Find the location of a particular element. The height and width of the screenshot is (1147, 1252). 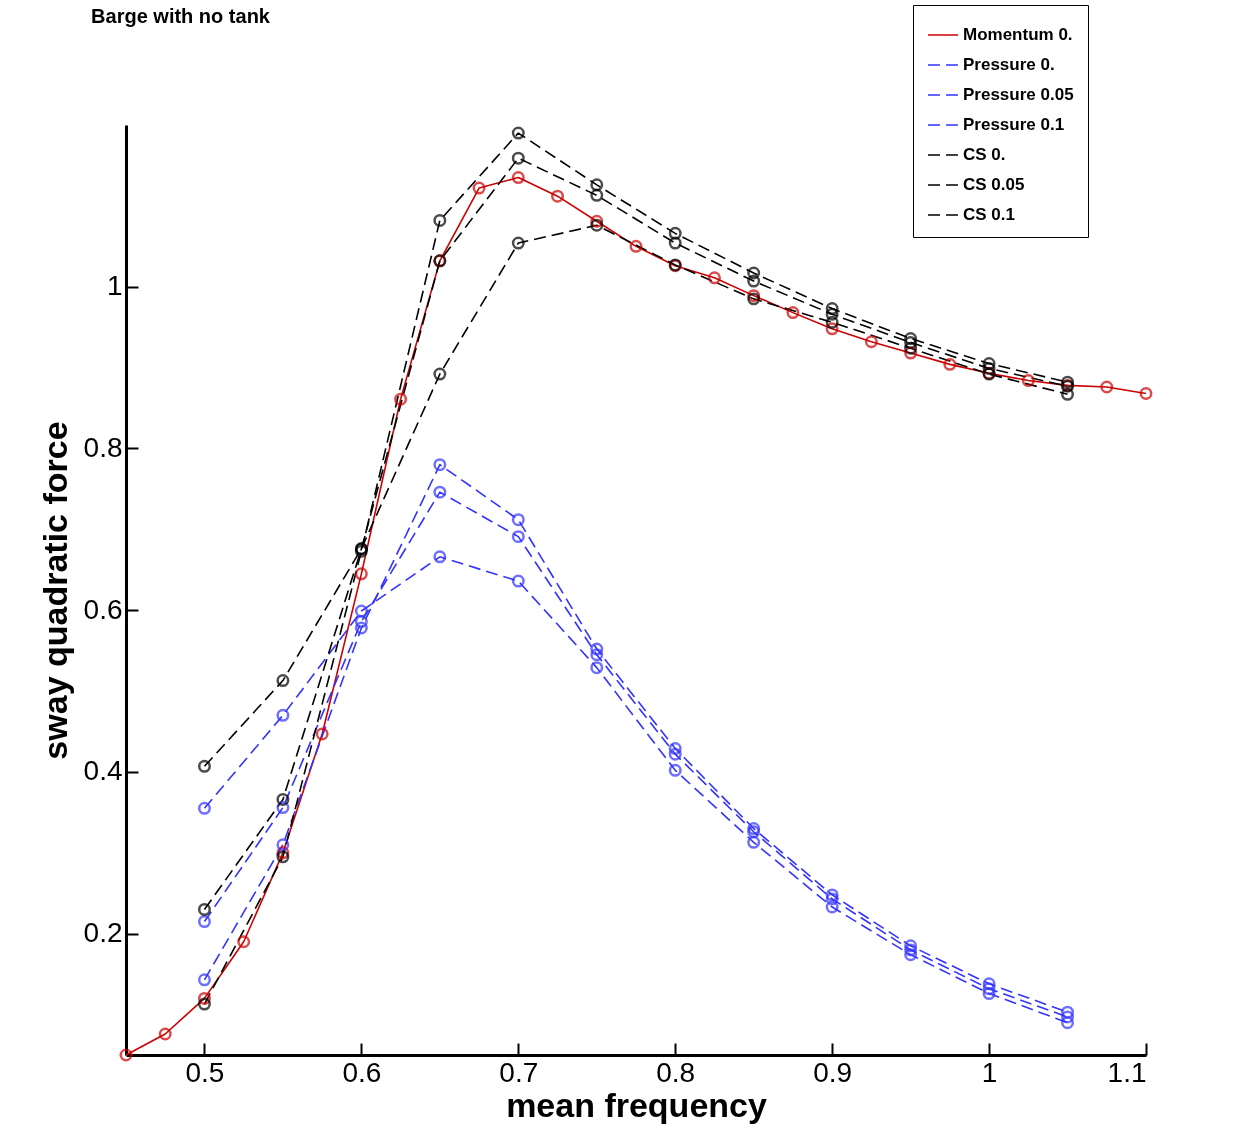

y-tick-label: 0.8 is located at coordinates (103, 447).